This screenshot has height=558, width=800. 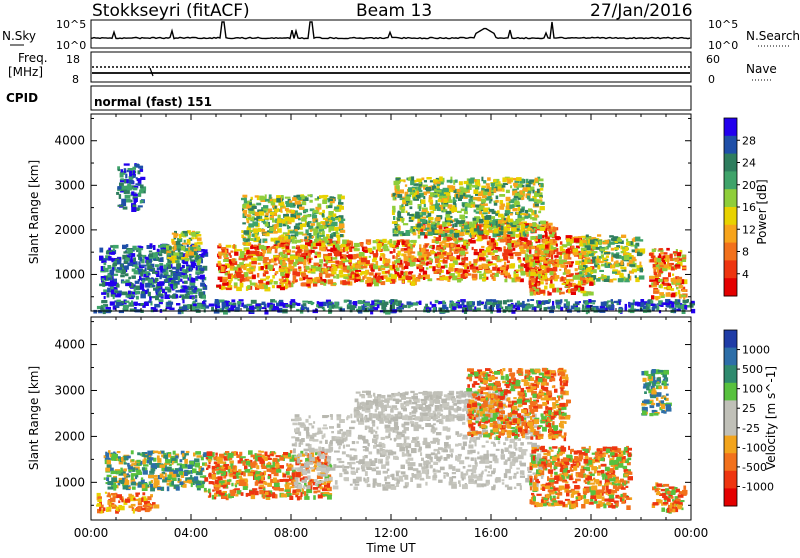 What do you see at coordinates (749, 163) in the screenshot?
I see `colorbar-tick-label: 24` at bounding box center [749, 163].